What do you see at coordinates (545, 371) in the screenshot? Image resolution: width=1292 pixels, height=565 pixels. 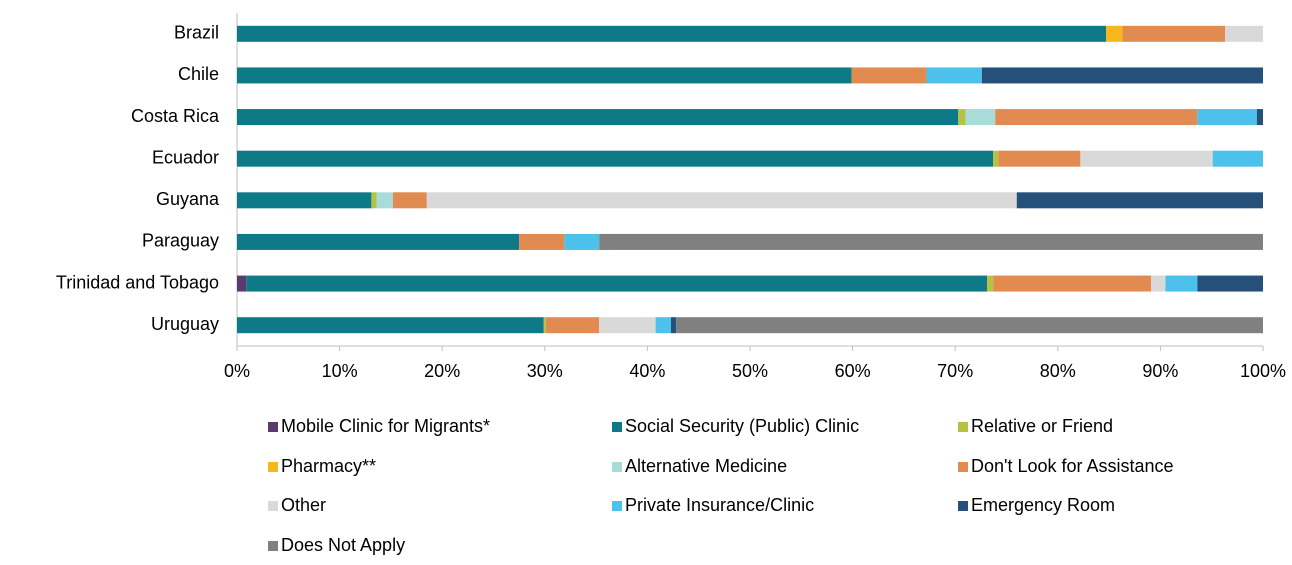 I see `x-tick-label: 30%` at bounding box center [545, 371].